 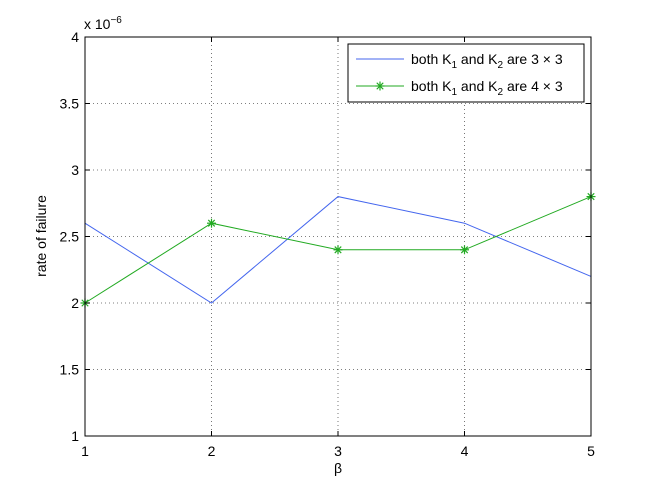 What do you see at coordinates (41, 236) in the screenshot?
I see `y-axis-label: rate of failure` at bounding box center [41, 236].